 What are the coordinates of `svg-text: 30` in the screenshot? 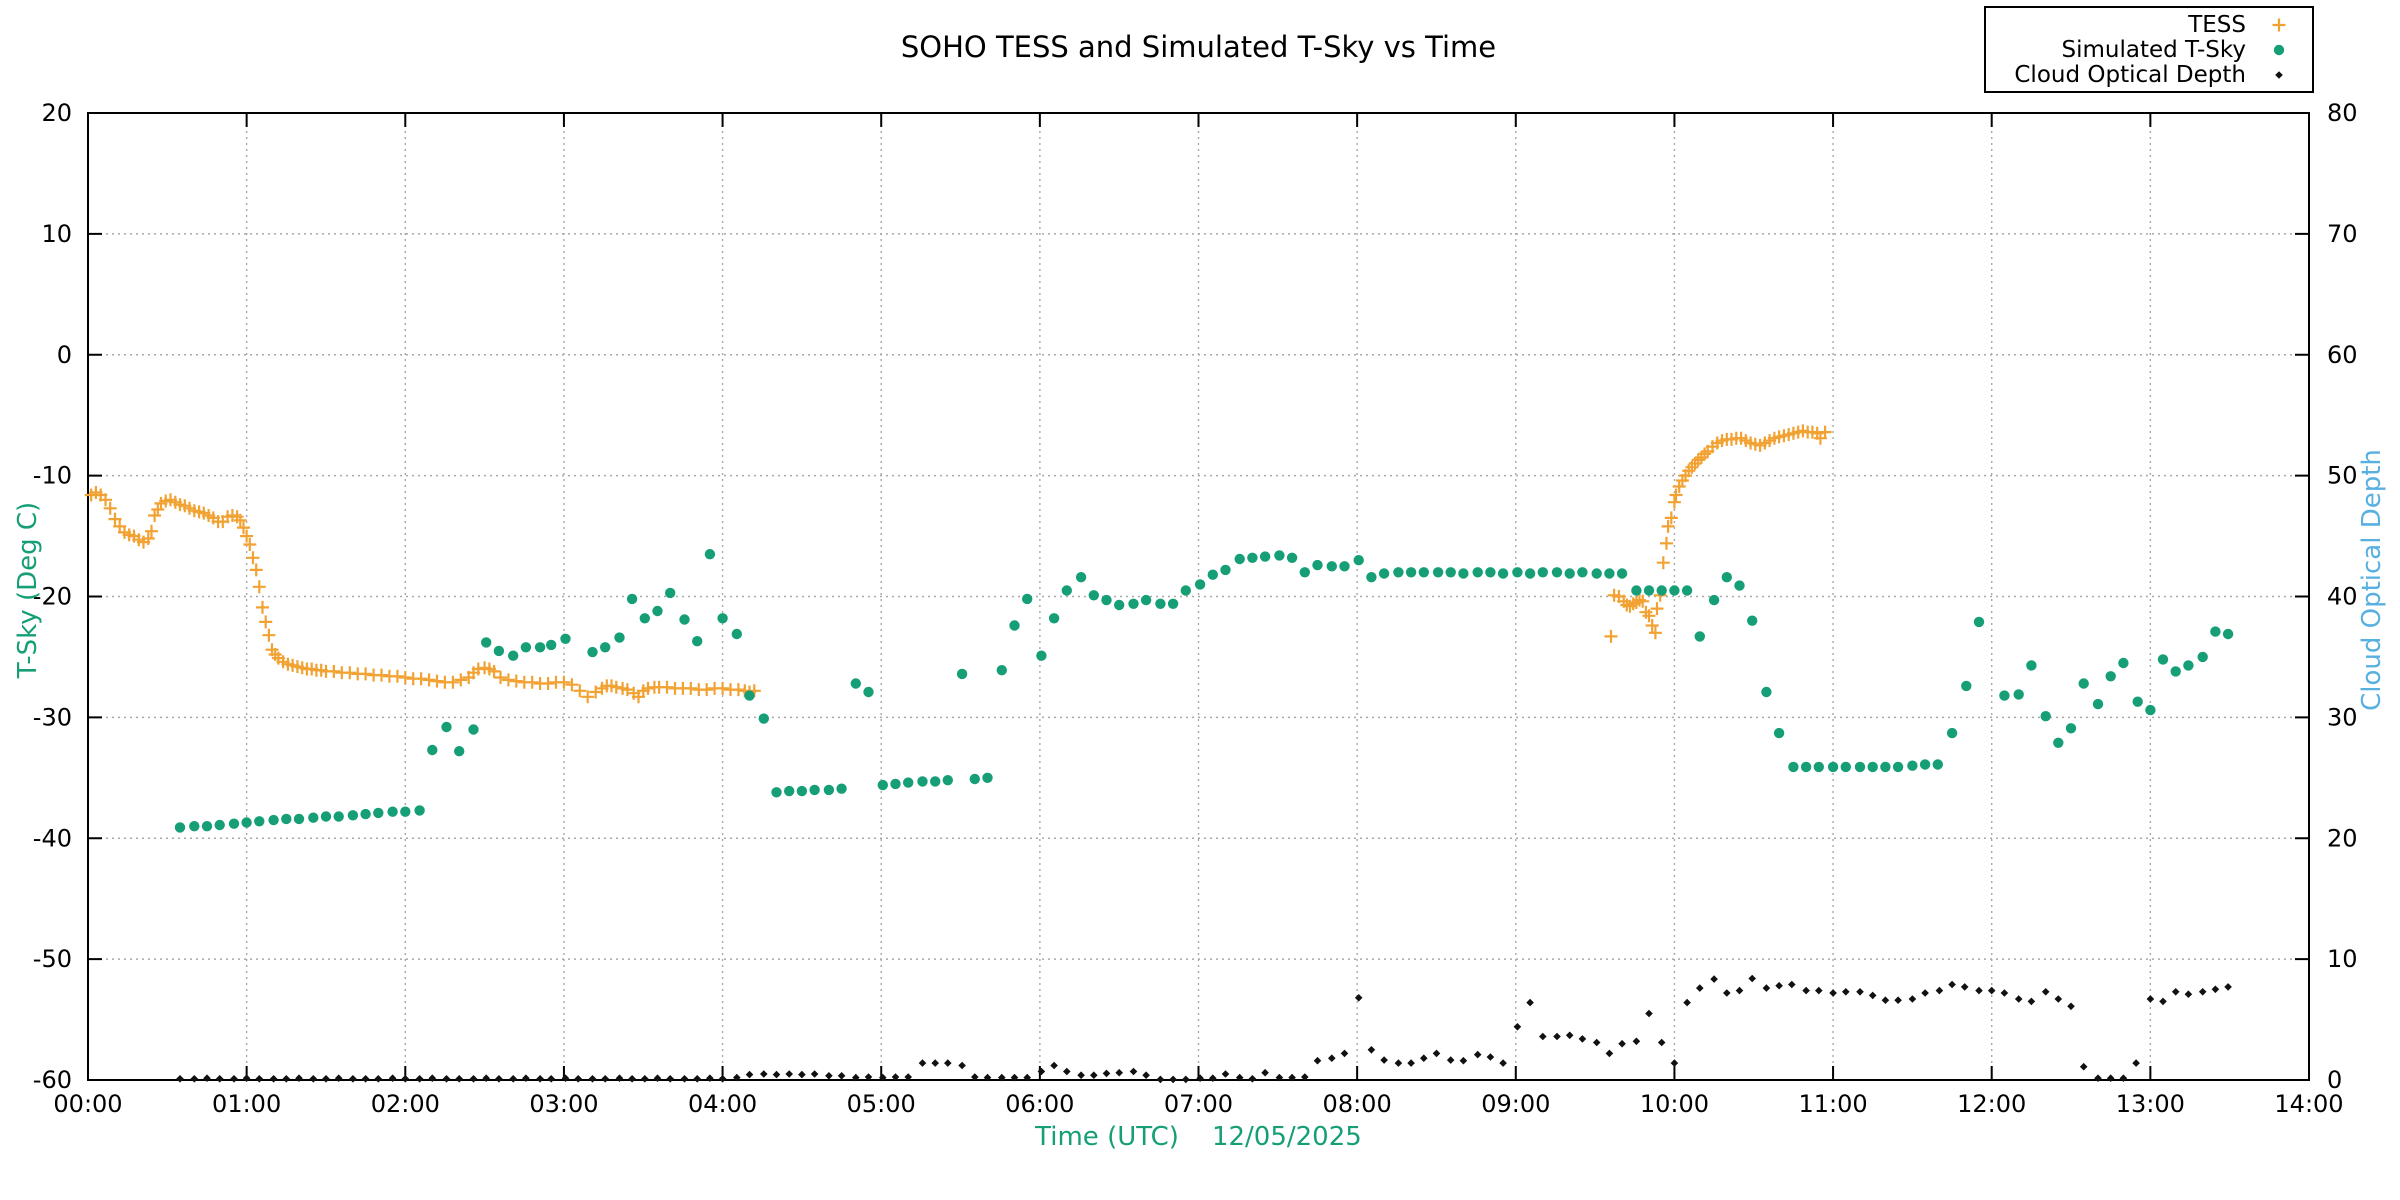 It's located at (2342, 717).